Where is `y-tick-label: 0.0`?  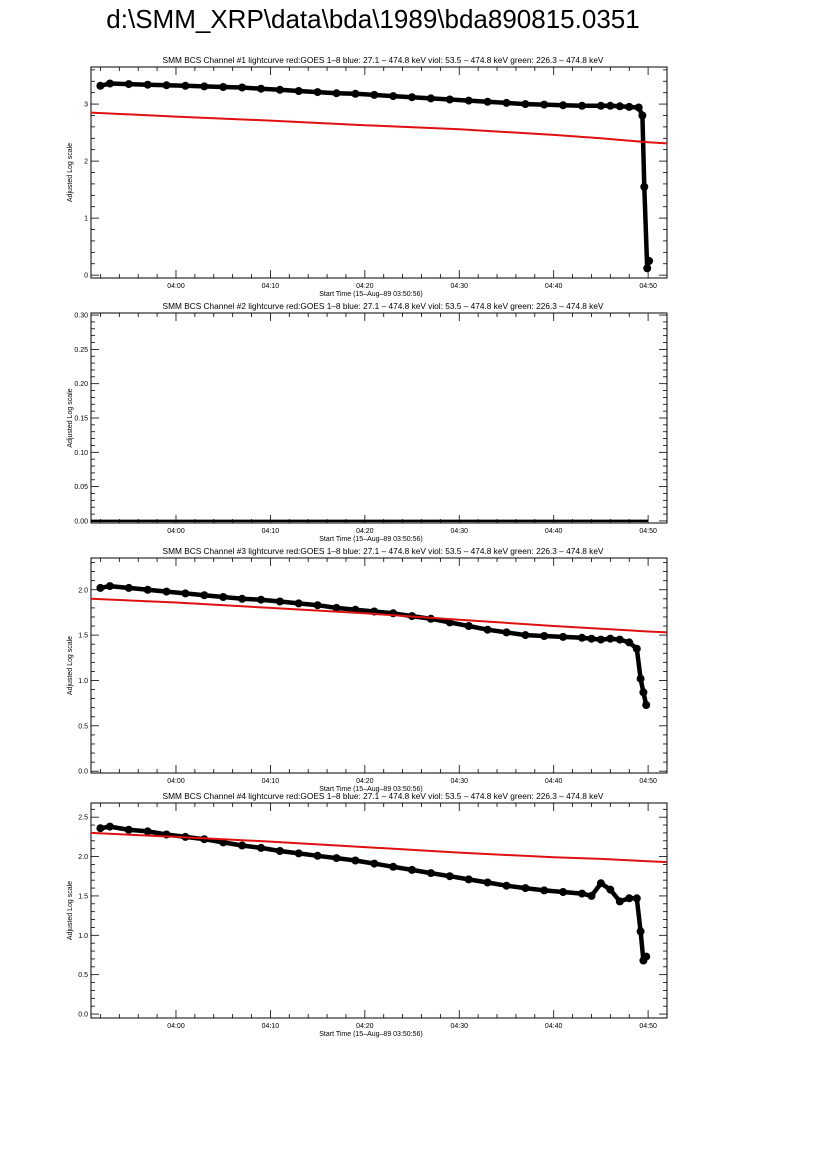 y-tick-label: 0.0 is located at coordinates (83, 772).